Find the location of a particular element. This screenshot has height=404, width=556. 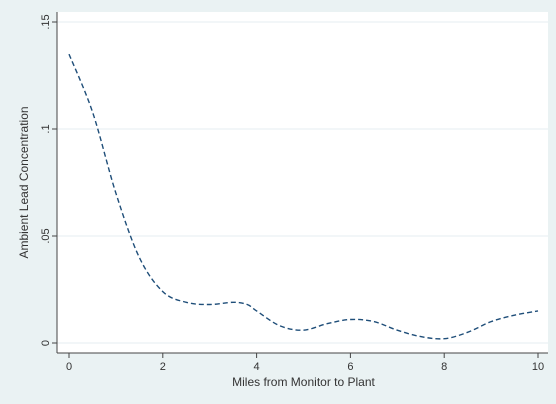

x-tick-label-4: 8 is located at coordinates (444, 367).